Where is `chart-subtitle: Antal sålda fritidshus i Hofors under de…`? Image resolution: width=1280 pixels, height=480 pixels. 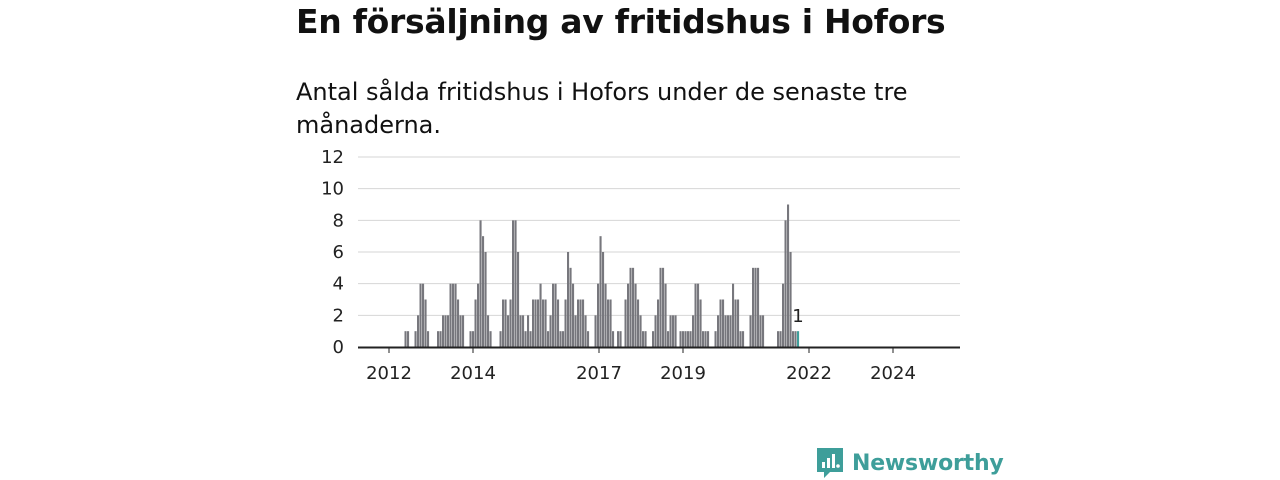
chart-subtitle: Antal sålda fritidshus i Hofors under de… is located at coordinates (602, 108).